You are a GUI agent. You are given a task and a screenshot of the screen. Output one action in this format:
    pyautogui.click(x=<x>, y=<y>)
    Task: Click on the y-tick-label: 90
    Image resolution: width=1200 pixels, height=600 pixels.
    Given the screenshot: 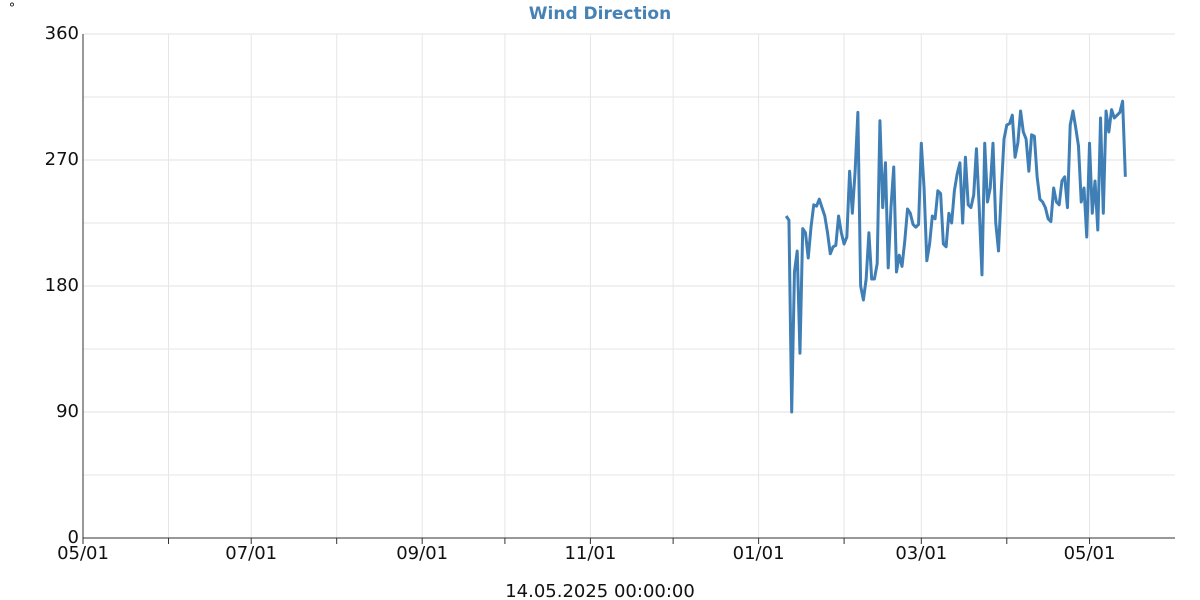 What is the action you would take?
    pyautogui.click(x=67, y=411)
    